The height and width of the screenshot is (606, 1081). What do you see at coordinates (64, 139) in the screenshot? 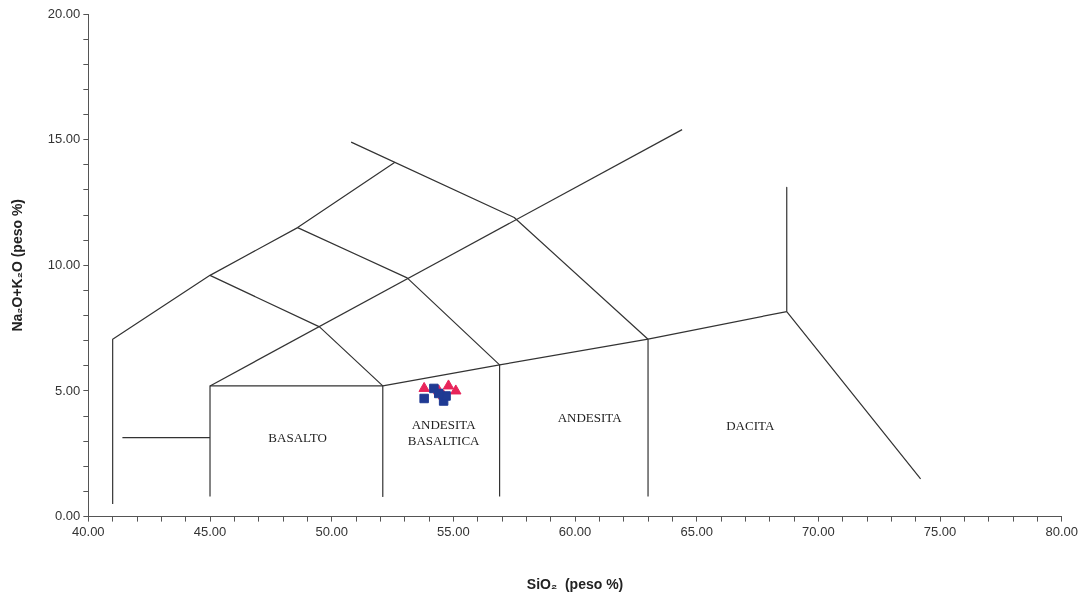
I see `y-tick-label: 15.00` at bounding box center [64, 139].